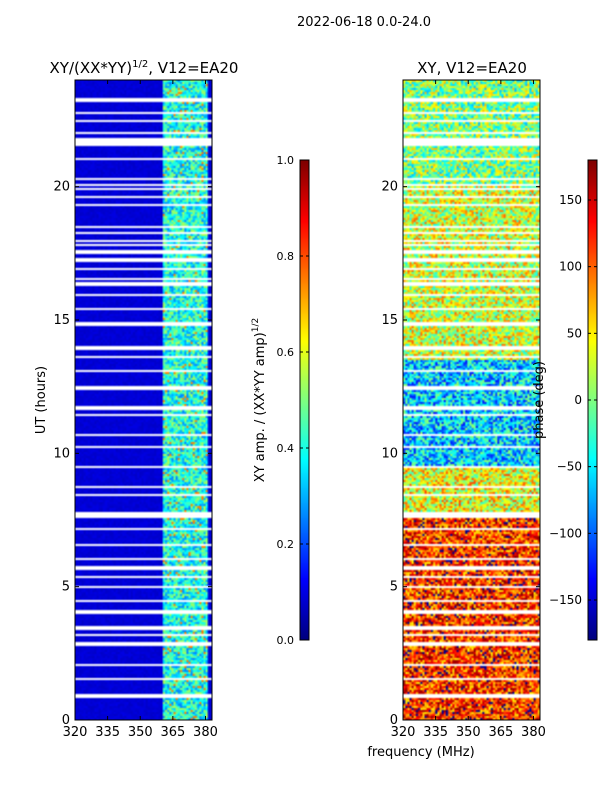 Image resolution: width=600 pixels, height=800 pixels. What do you see at coordinates (592, 400) in the screenshot?
I see `phase-colorbar` at bounding box center [592, 400].